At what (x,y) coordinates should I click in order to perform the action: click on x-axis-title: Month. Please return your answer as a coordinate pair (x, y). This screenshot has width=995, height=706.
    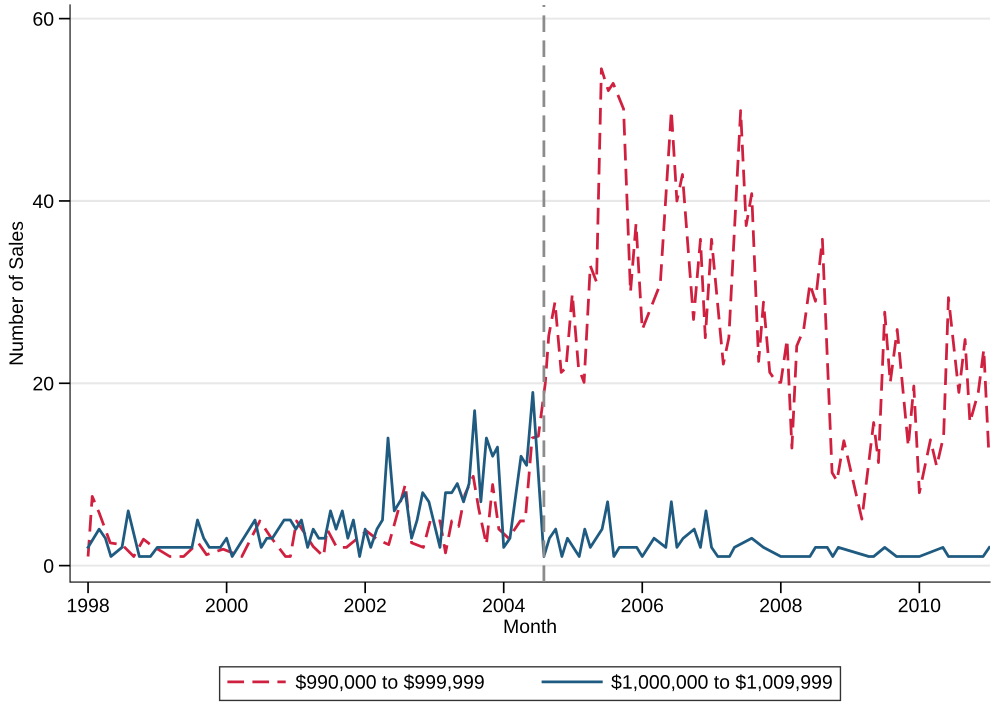
    Looking at the image, I should click on (530, 626).